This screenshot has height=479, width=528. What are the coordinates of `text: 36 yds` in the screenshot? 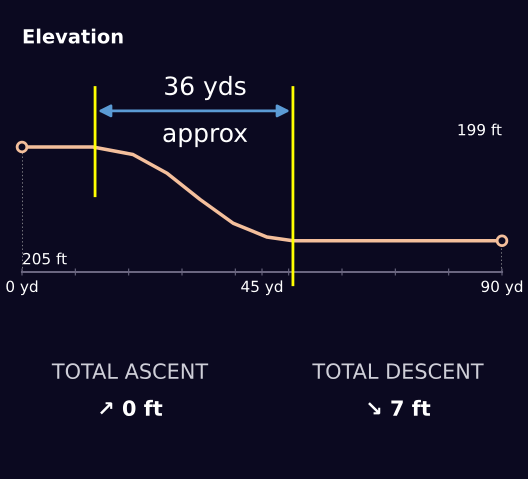 It's located at (205, 88).